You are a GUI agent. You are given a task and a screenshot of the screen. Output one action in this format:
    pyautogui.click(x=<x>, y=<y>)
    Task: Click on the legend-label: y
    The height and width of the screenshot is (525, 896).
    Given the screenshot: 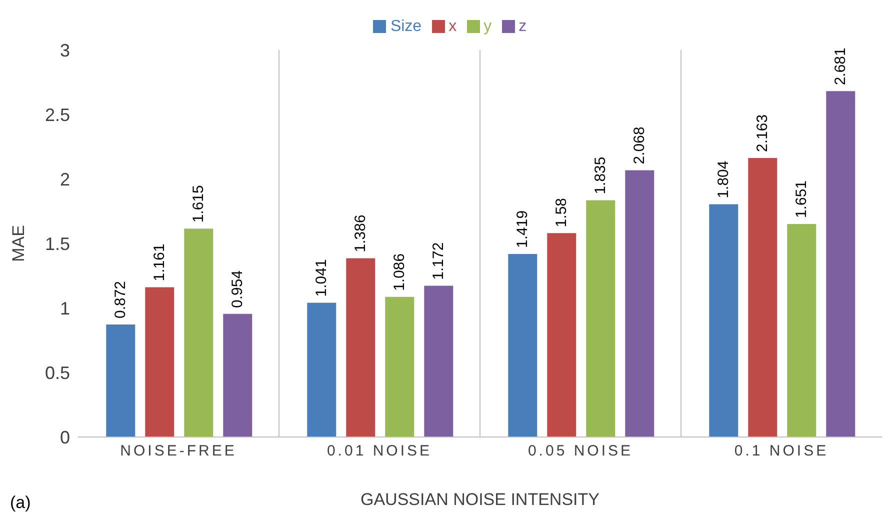 What is the action you would take?
    pyautogui.click(x=488, y=26)
    